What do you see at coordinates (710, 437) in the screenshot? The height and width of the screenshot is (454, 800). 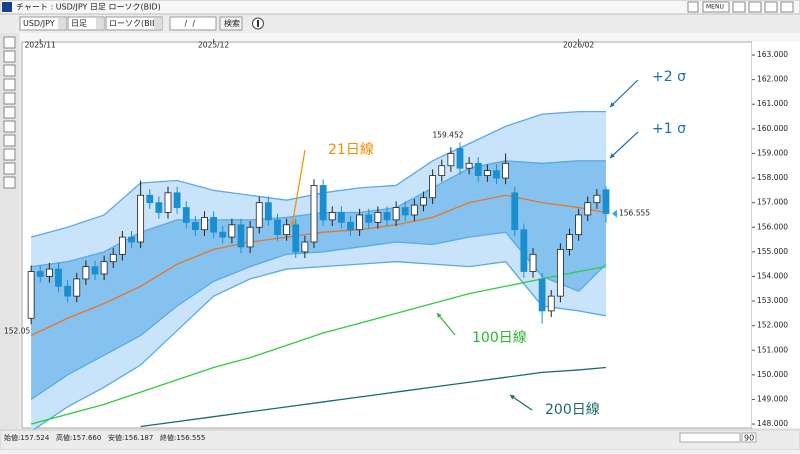 I see `scrollbar` at bounding box center [710, 437].